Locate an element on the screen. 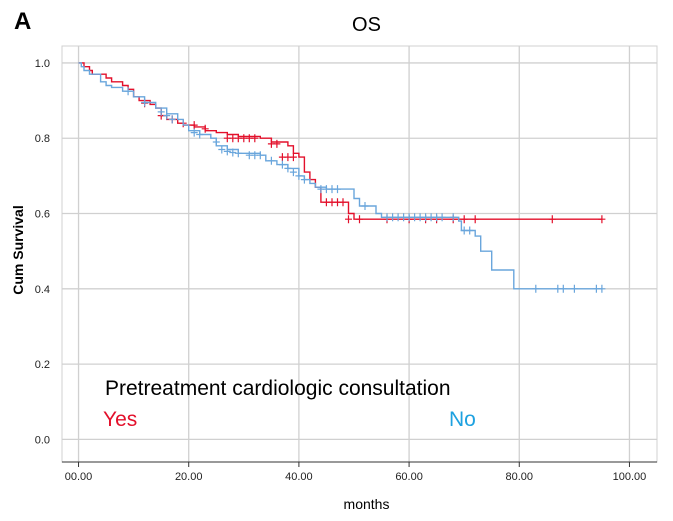 The height and width of the screenshot is (521, 673). y-tick-label: 0.2 is located at coordinates (42, 365).